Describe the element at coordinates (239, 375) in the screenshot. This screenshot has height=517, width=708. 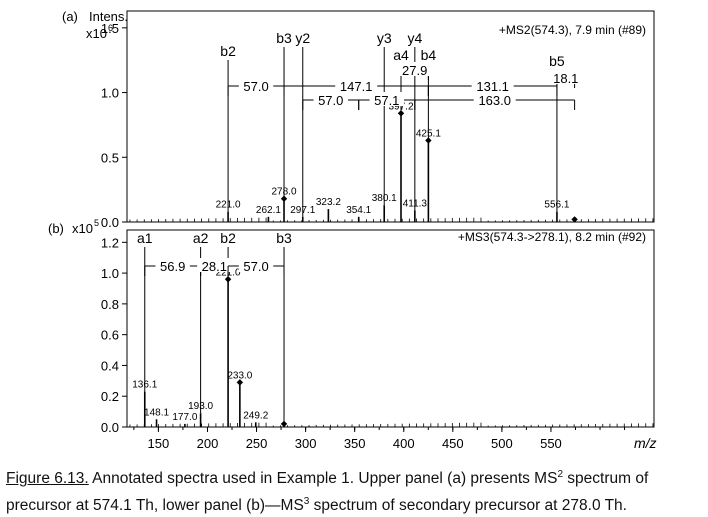
I see `panel-b-peak-label: 233.0` at that location.